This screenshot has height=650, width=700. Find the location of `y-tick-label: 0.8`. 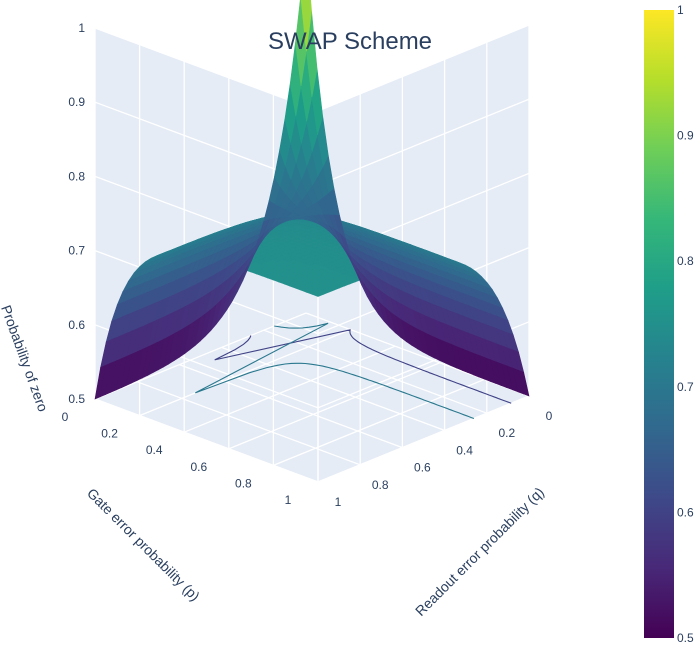

y-tick-label: 0.8 is located at coordinates (380, 485).